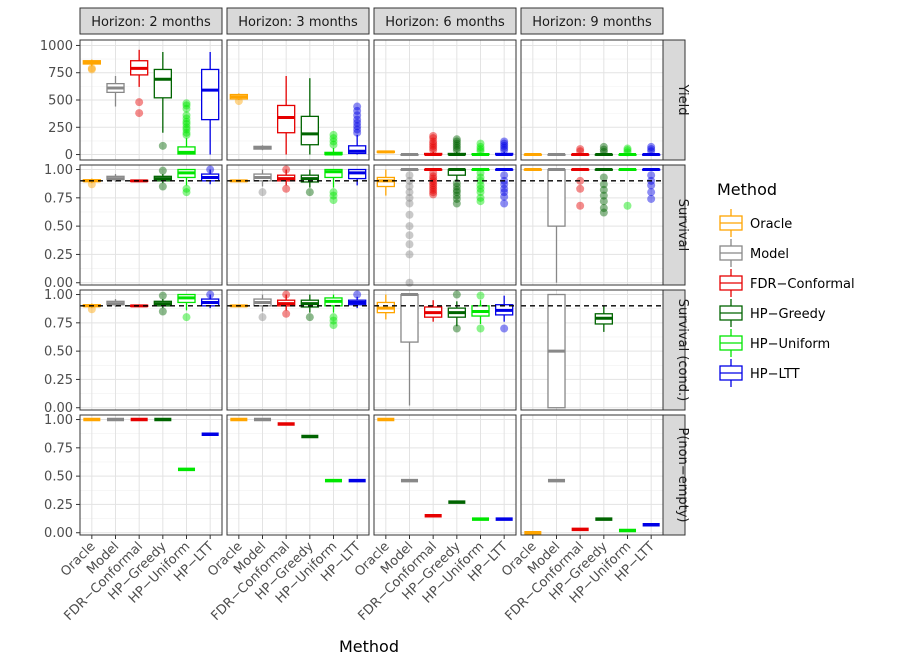 This screenshot has height=666, width=897. What do you see at coordinates (759, 373) in the screenshot?
I see `legend-entry-hp-ltt: HP−LTT` at bounding box center [759, 373].